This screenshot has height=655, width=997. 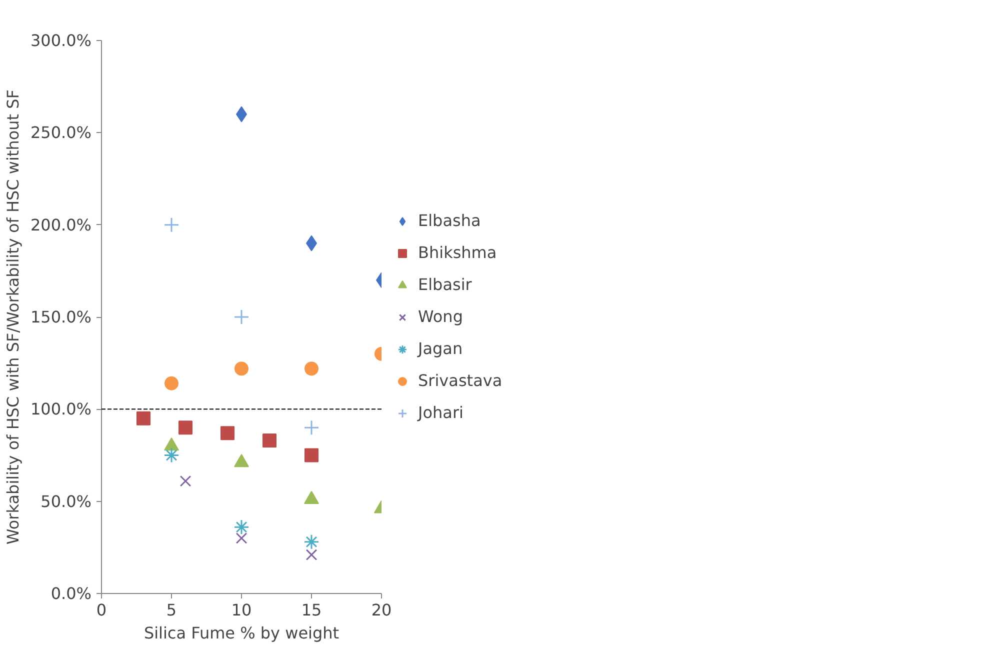 What do you see at coordinates (441, 412) in the screenshot?
I see `legend-label: Johari` at bounding box center [441, 412].